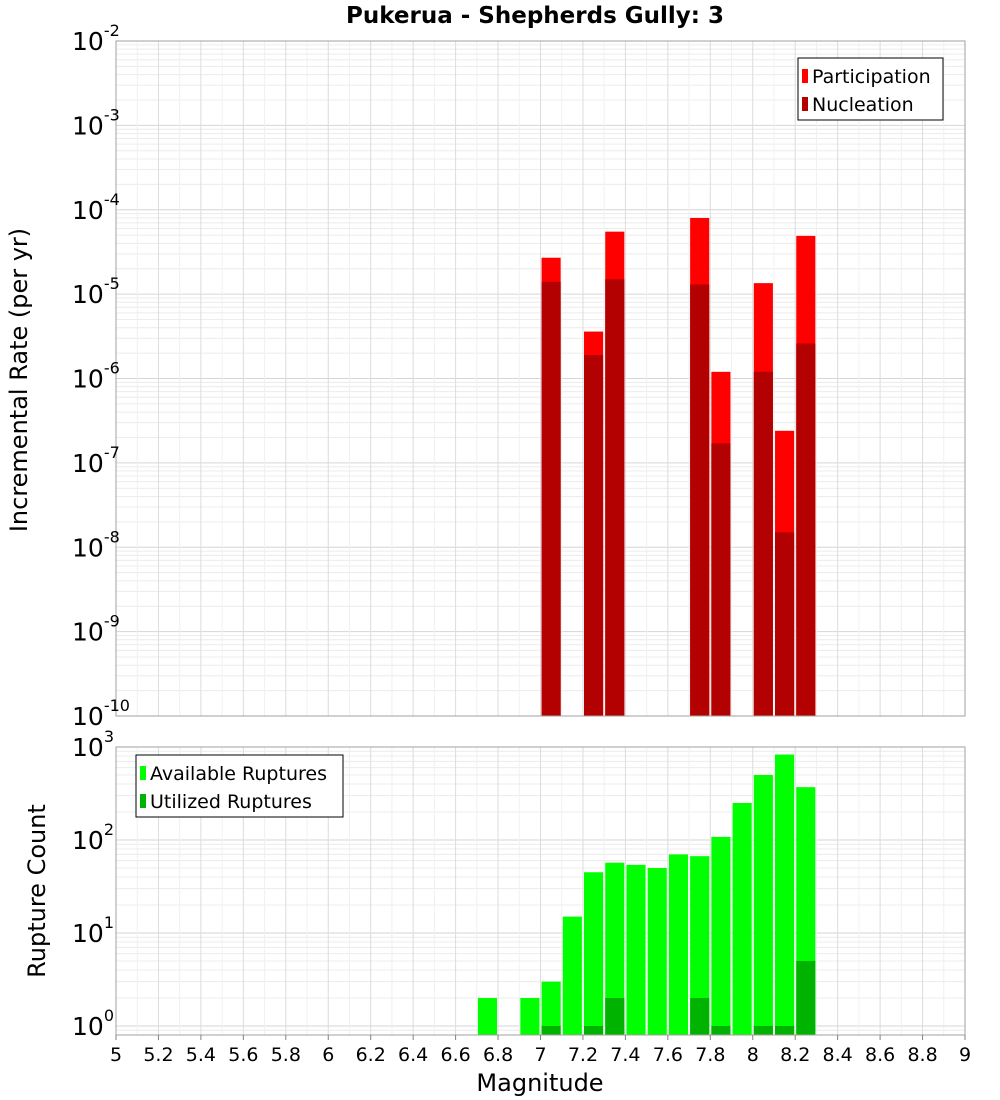 This screenshot has height=1100, width=1000. What do you see at coordinates (96, 460) in the screenshot?
I see `top-y-tick-label: 10⁻⁷` at bounding box center [96, 460].